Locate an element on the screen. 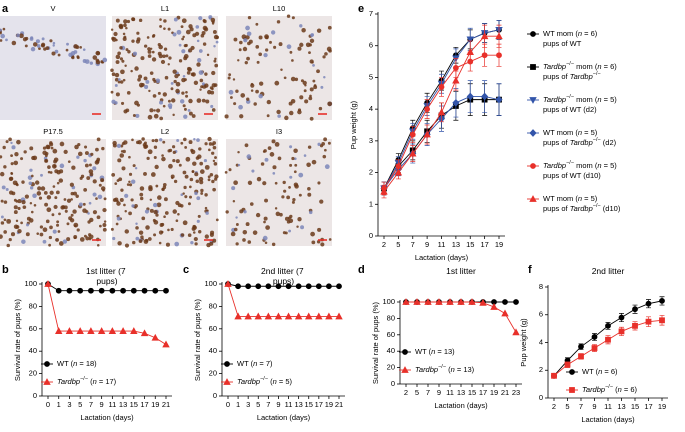  x-tick-label: 2 is located at coordinates (406, 392).